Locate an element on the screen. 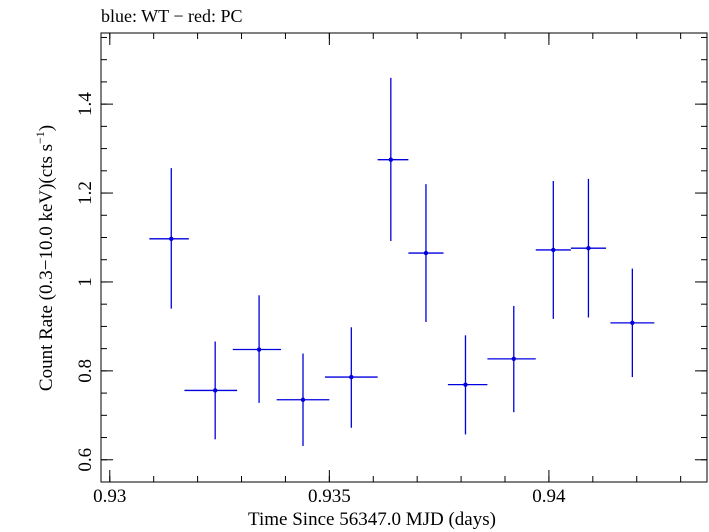 Image resolution: width=709 pixels, height=532 pixels. y-axis-label-close: ) is located at coordinates (46, 128).